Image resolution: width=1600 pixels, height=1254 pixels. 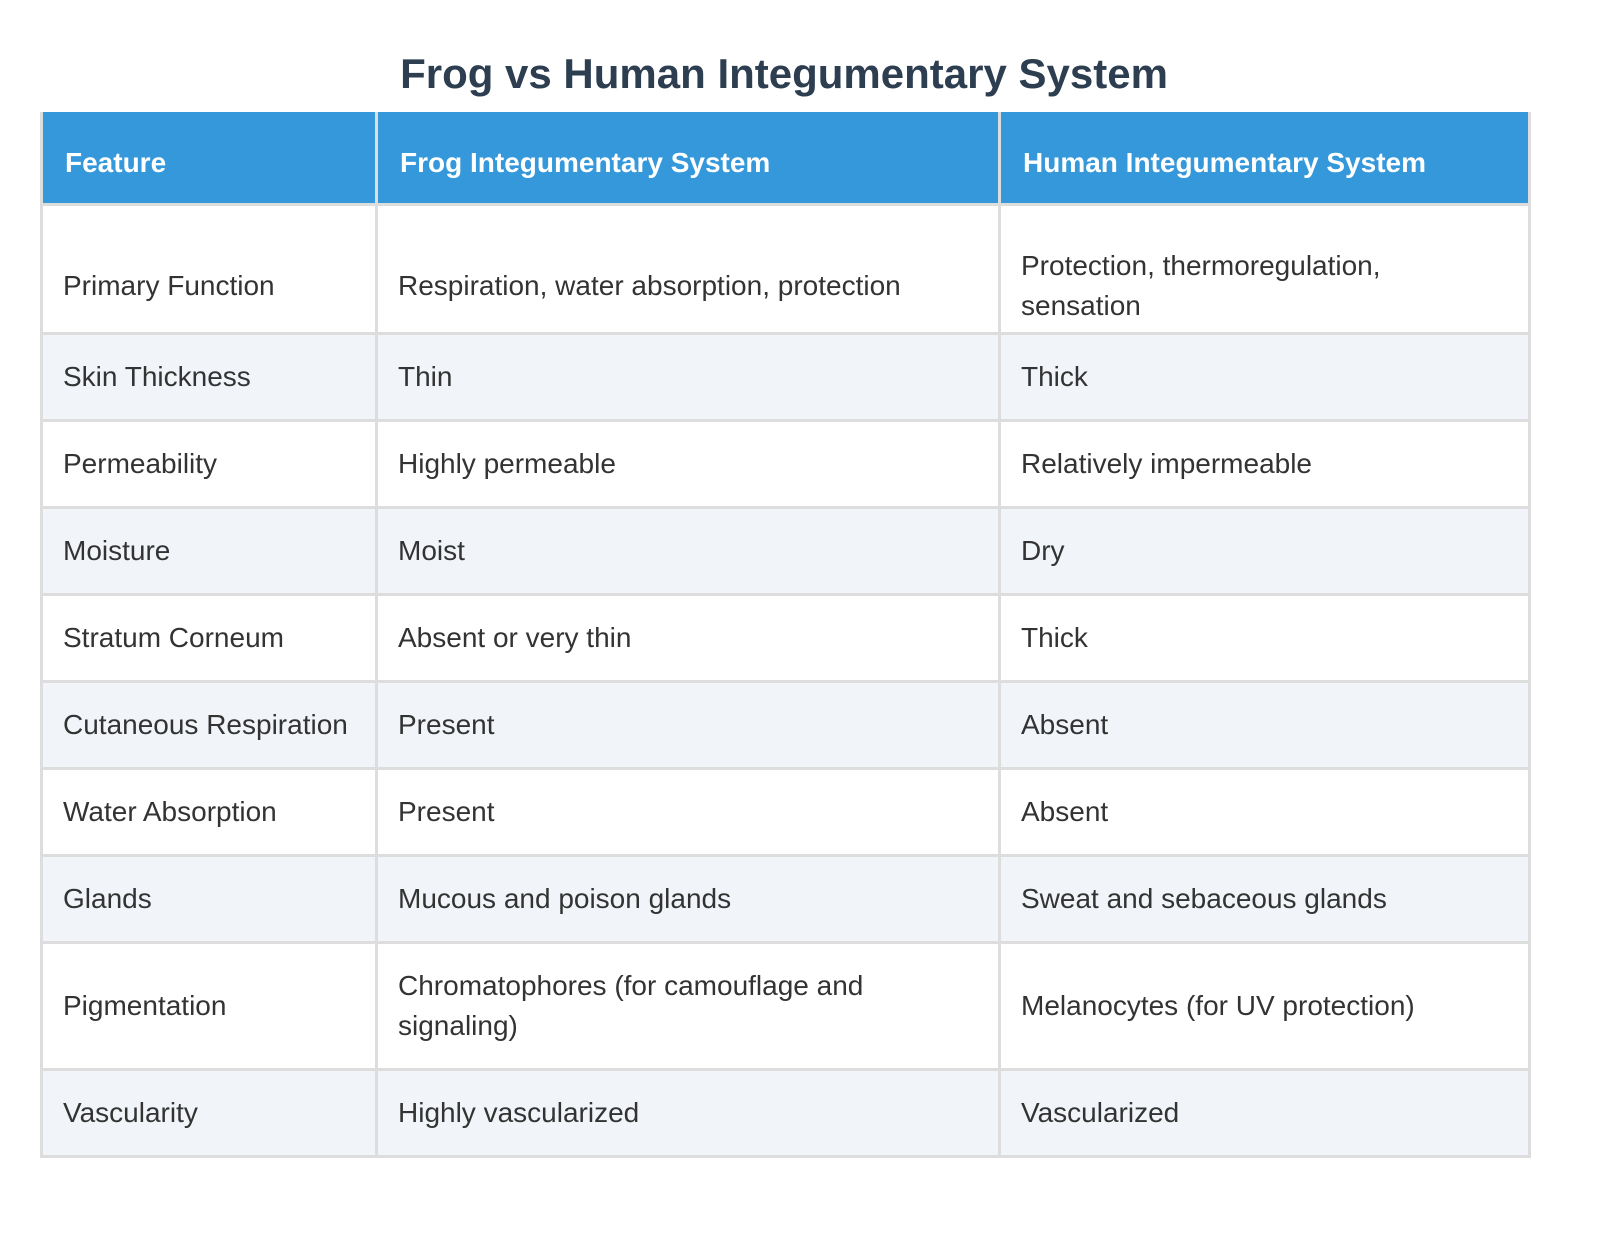 What do you see at coordinates (209, 724) in the screenshot?
I see `table-cell: Cutaneous Respiration` at bounding box center [209, 724].